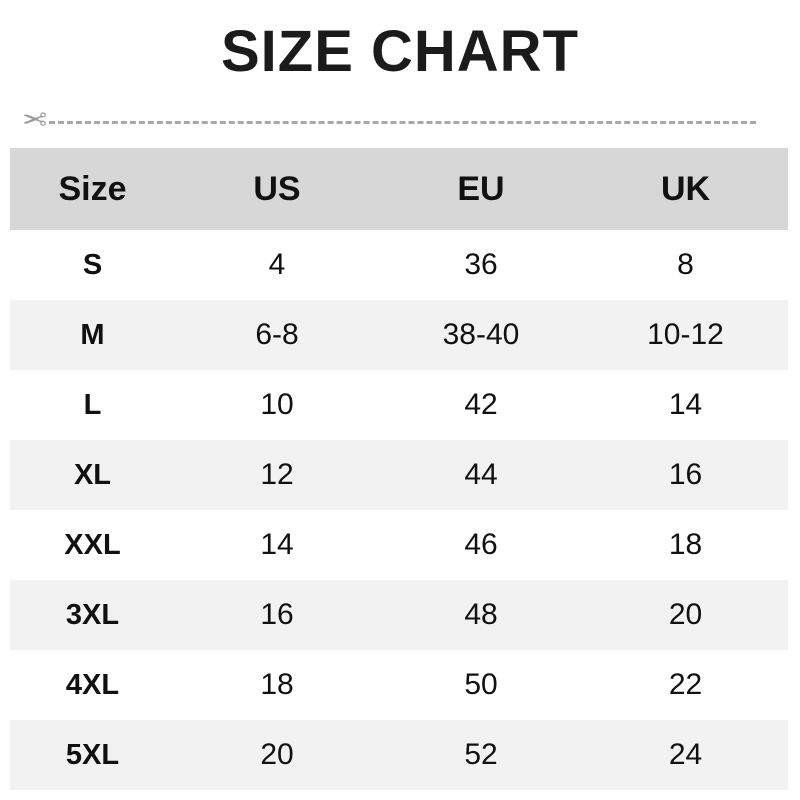  What do you see at coordinates (481, 265) in the screenshot?
I see `cell-eu: 36` at bounding box center [481, 265].